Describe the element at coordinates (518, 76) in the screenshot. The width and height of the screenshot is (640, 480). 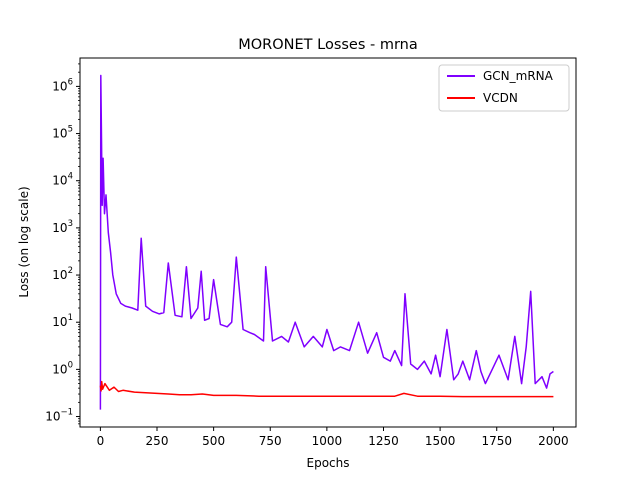
I see `legend-label-gcn: GCN_mRNA` at that location.